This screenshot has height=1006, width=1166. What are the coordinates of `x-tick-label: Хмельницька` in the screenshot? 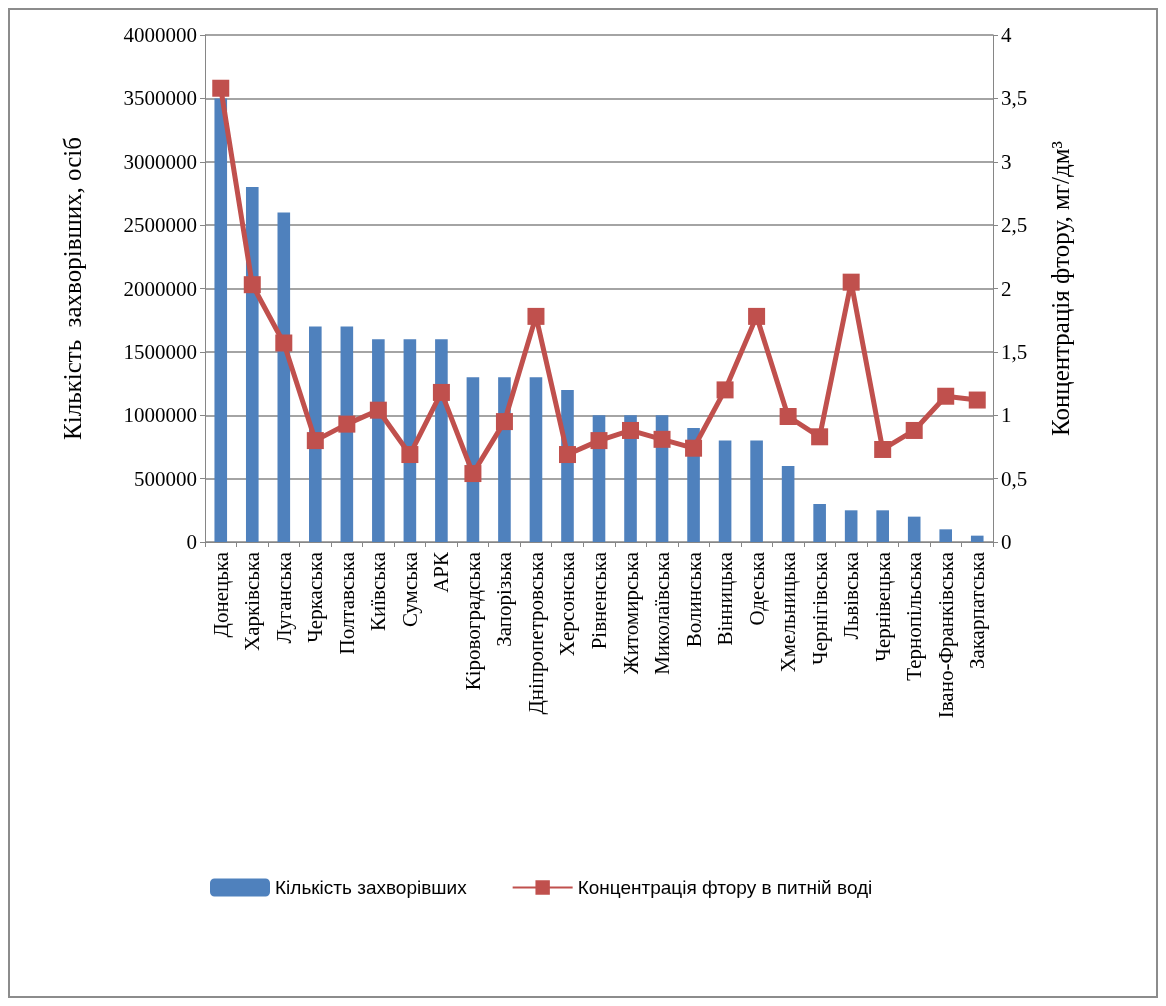 It's located at (788, 612).